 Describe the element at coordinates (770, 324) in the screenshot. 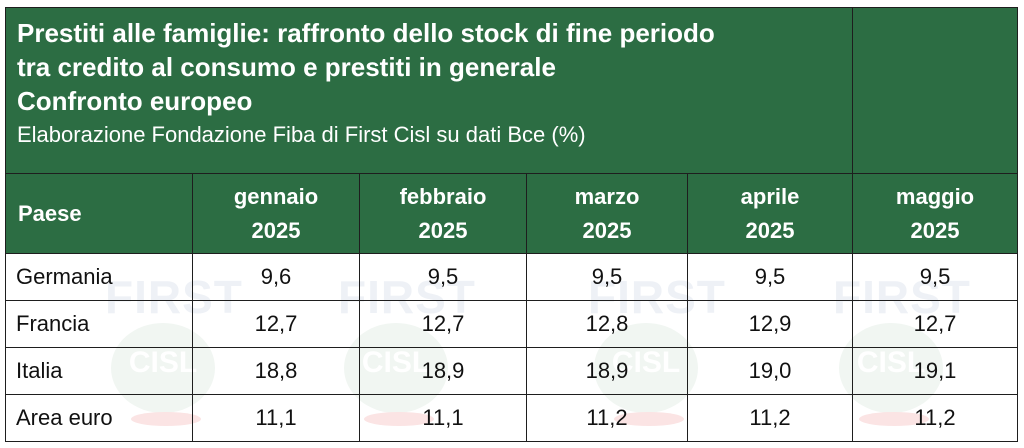

I see `value-cell: 12,9` at that location.